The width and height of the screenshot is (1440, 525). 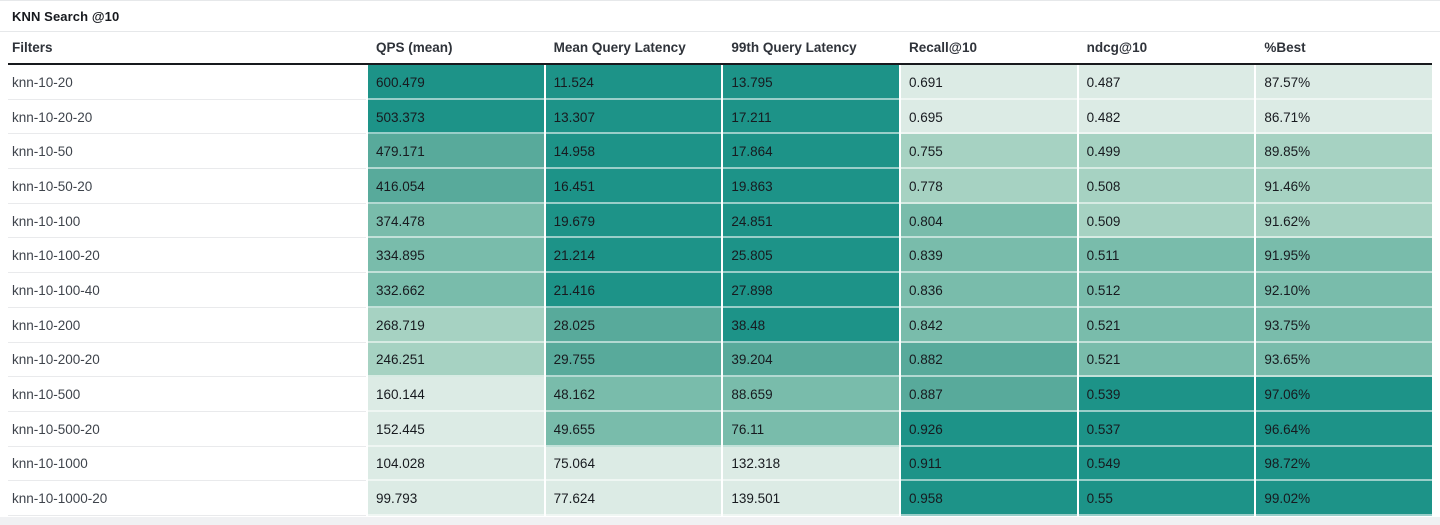 I want to click on cell-qps: 160.144, so click(x=456, y=394).